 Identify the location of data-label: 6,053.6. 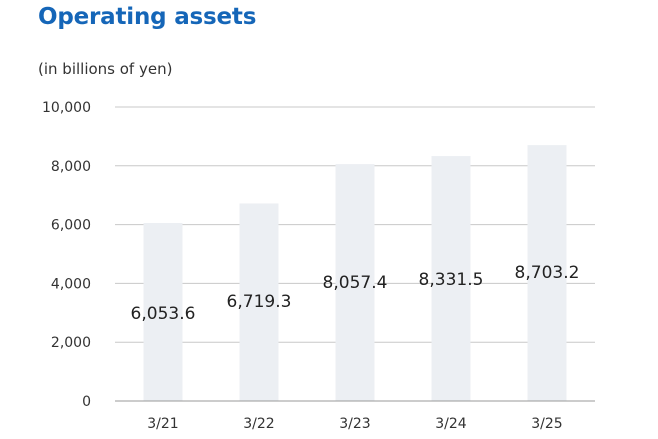
(163, 314).